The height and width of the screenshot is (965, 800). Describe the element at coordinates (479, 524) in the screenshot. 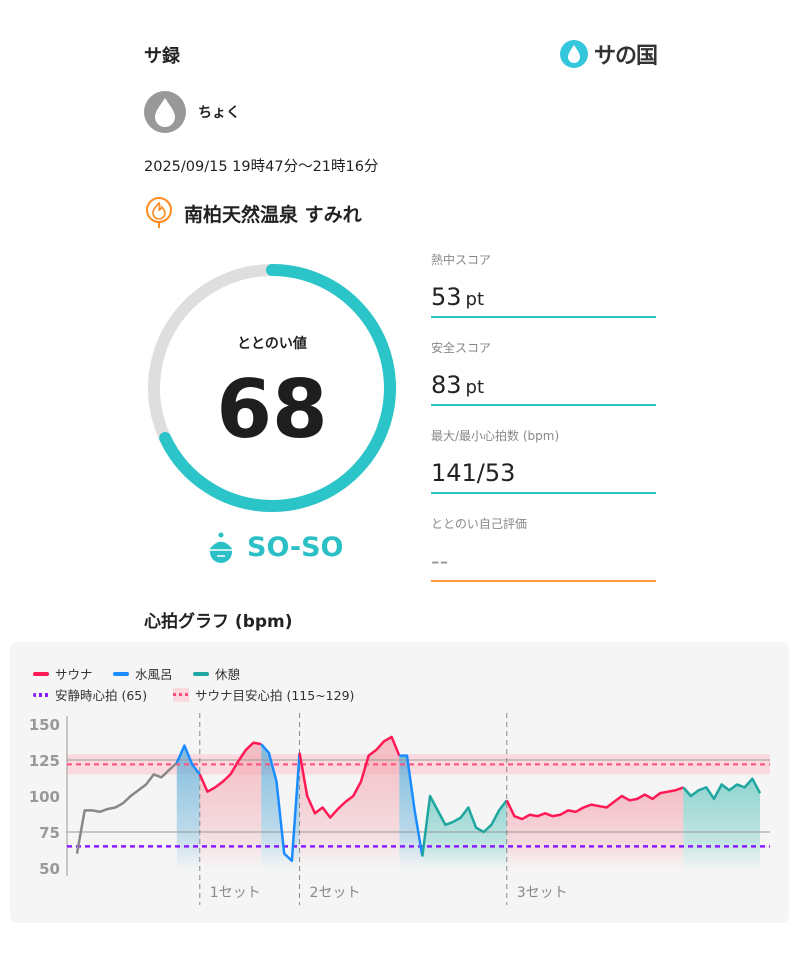

I see `metric-label: ととのい自己評価` at that location.